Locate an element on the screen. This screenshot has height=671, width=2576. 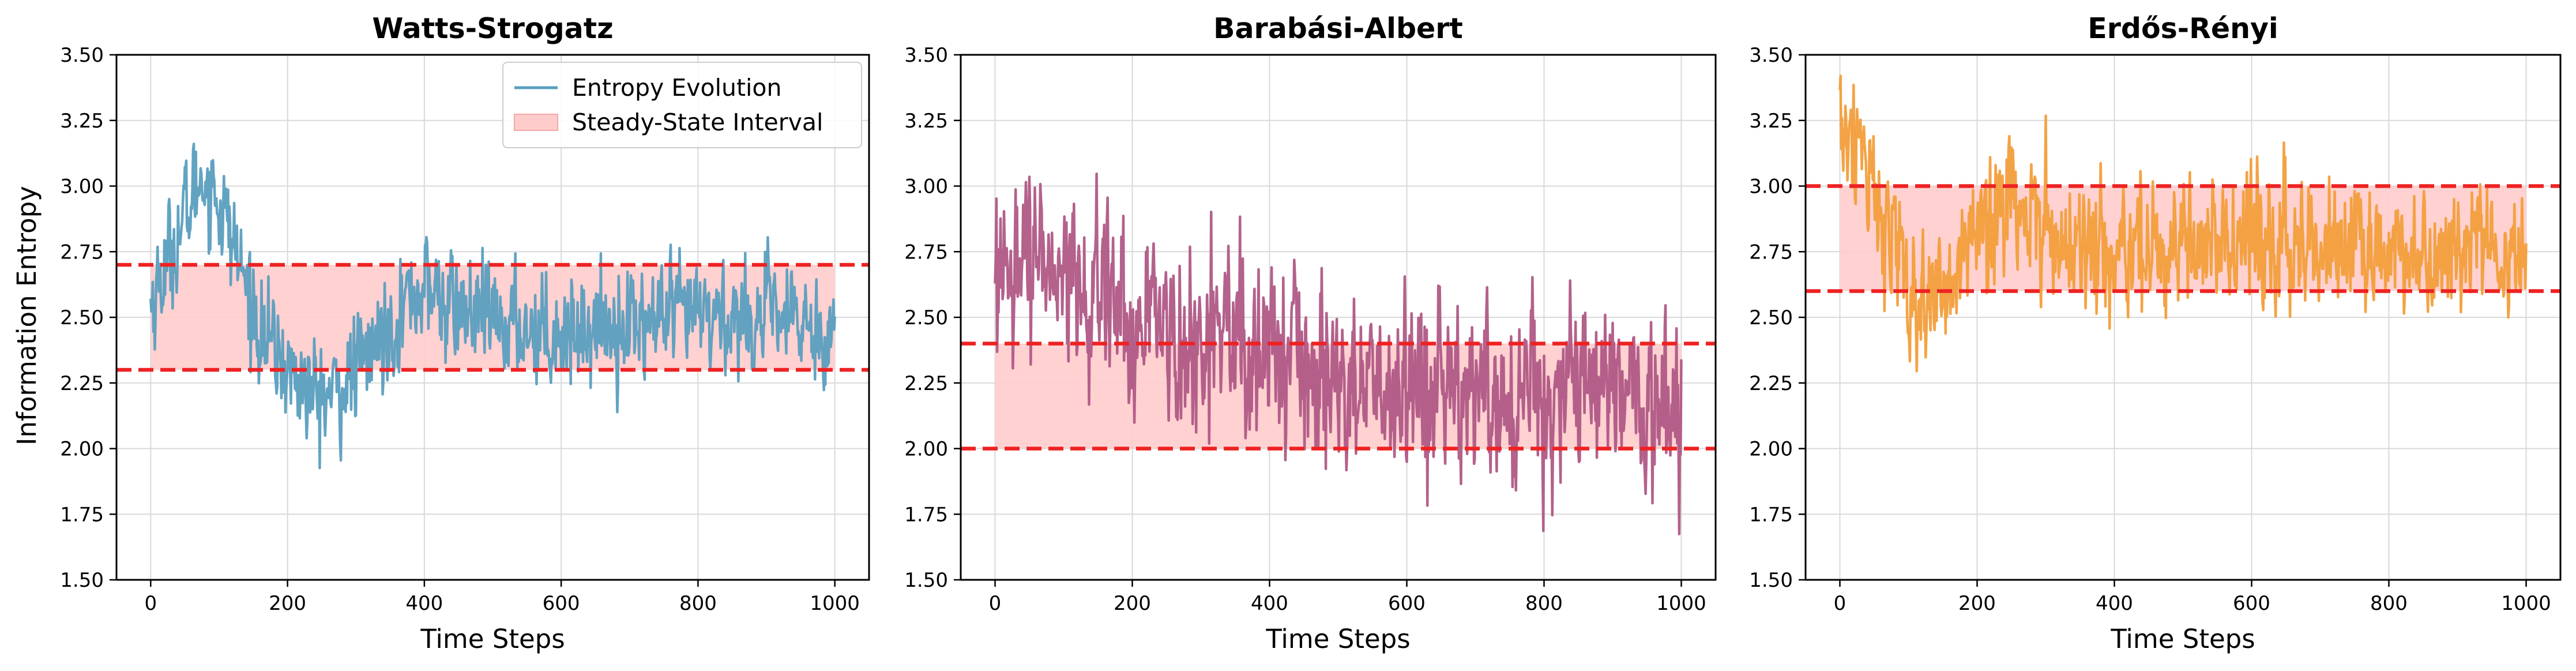
panel-title: Barabási-Albert is located at coordinates (1338, 28).